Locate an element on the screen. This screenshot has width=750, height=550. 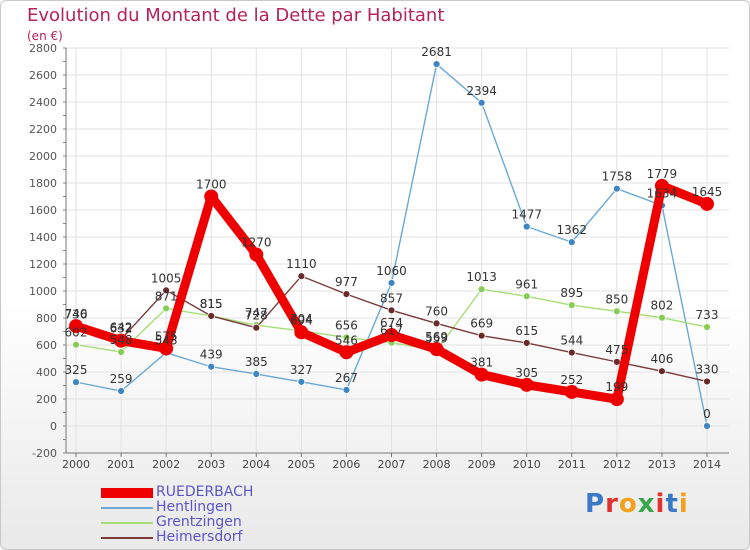
chart-subtitle: (en €) is located at coordinates (45, 36).